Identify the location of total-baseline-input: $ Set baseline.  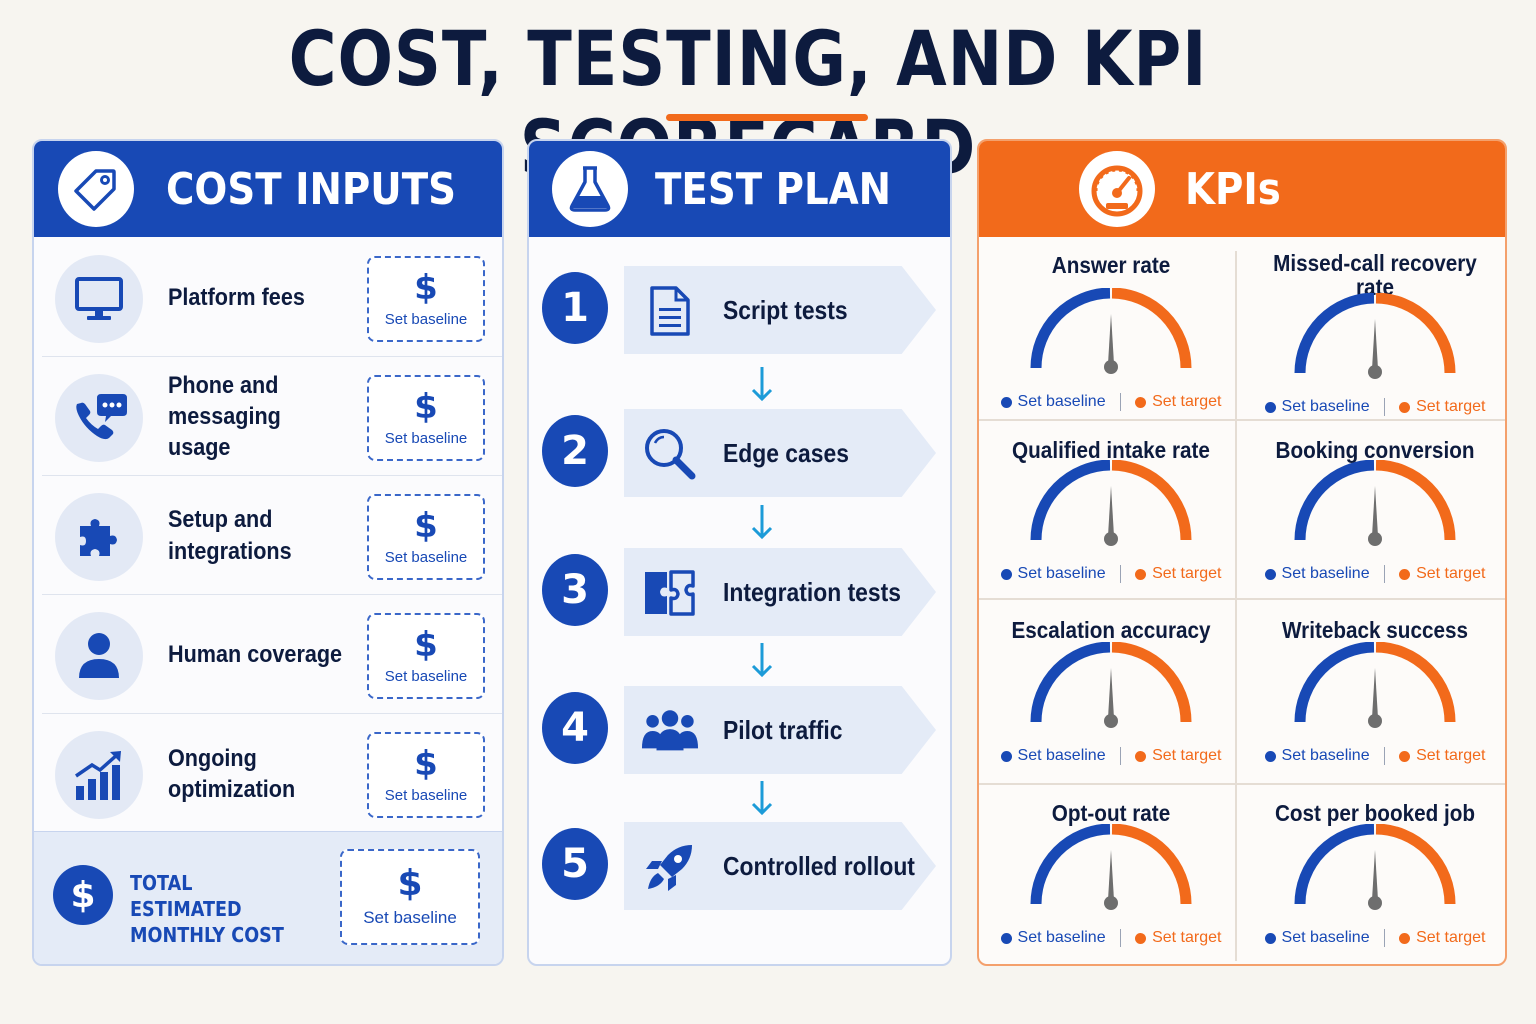
(410, 897).